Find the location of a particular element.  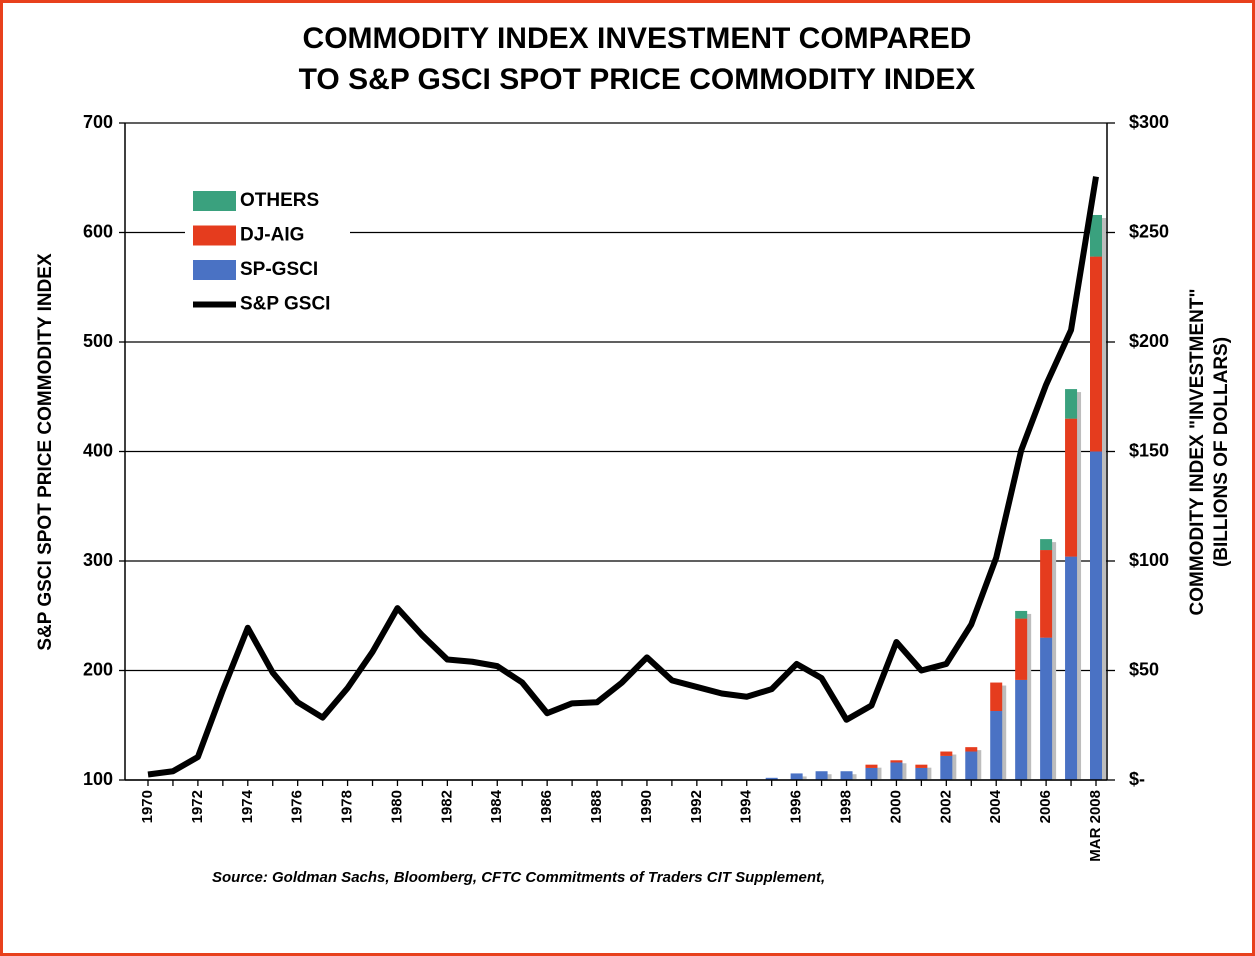

y-tick-label: 600 is located at coordinates (98, 231).